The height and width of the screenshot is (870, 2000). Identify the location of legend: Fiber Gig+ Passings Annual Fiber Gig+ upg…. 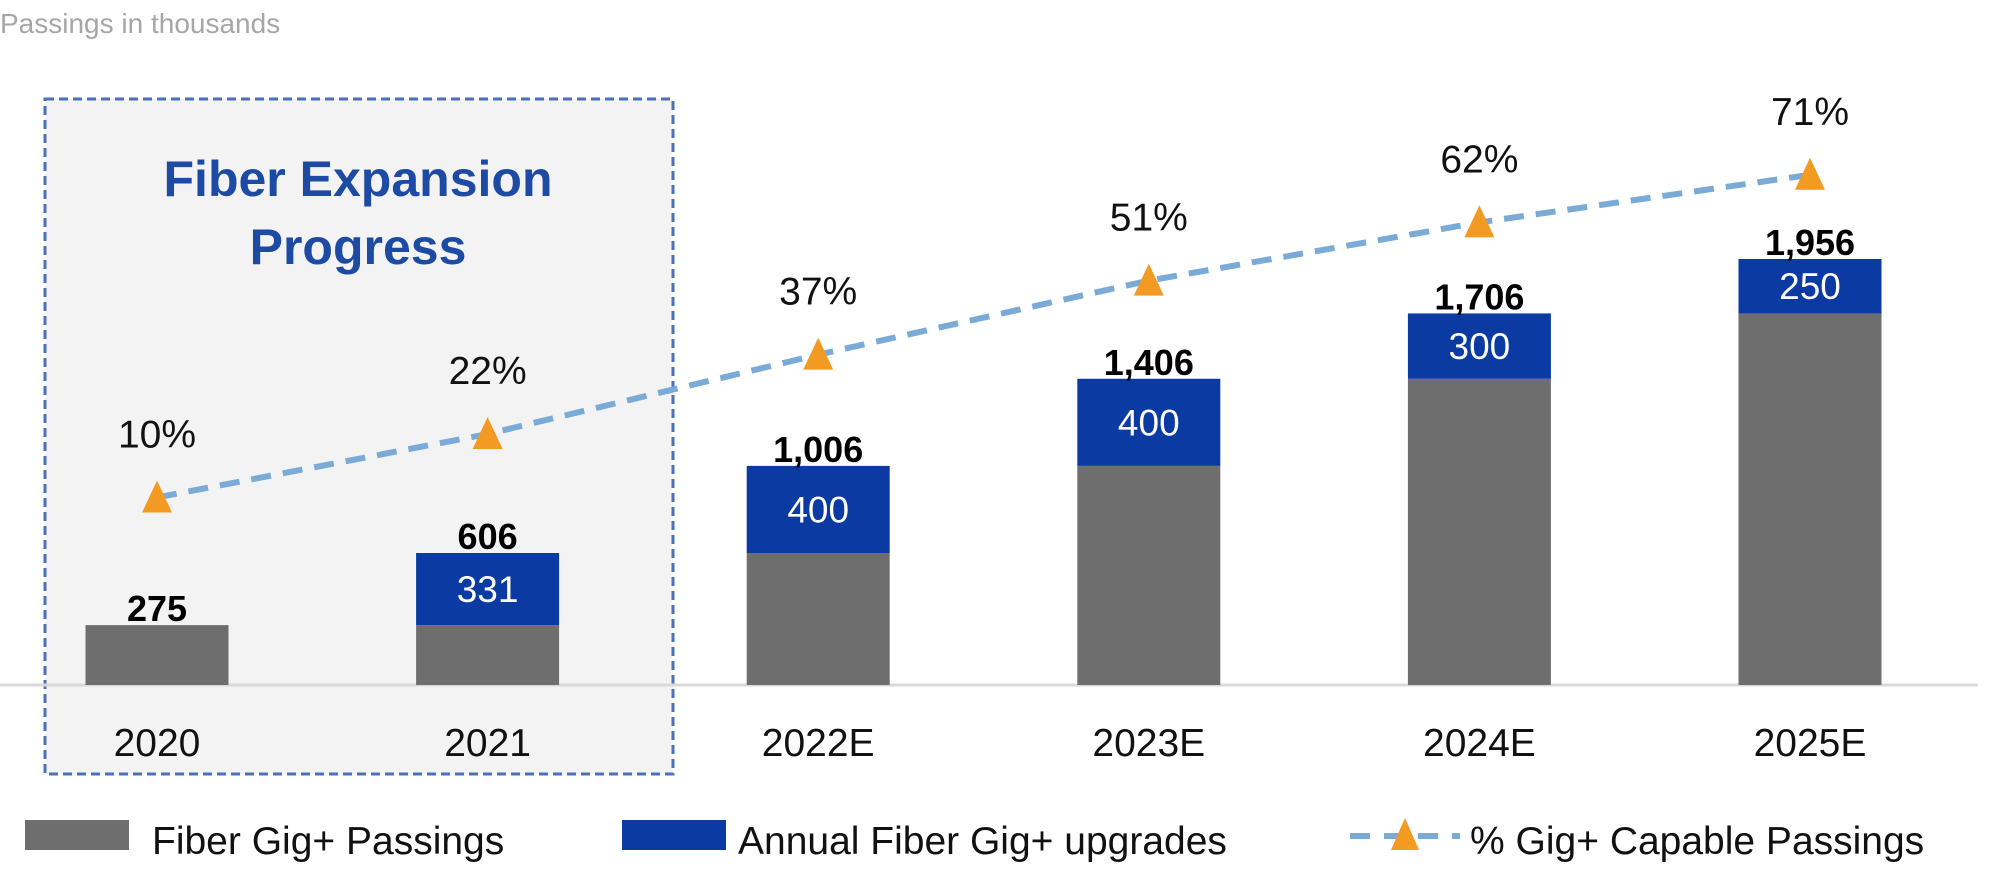
(974, 840).